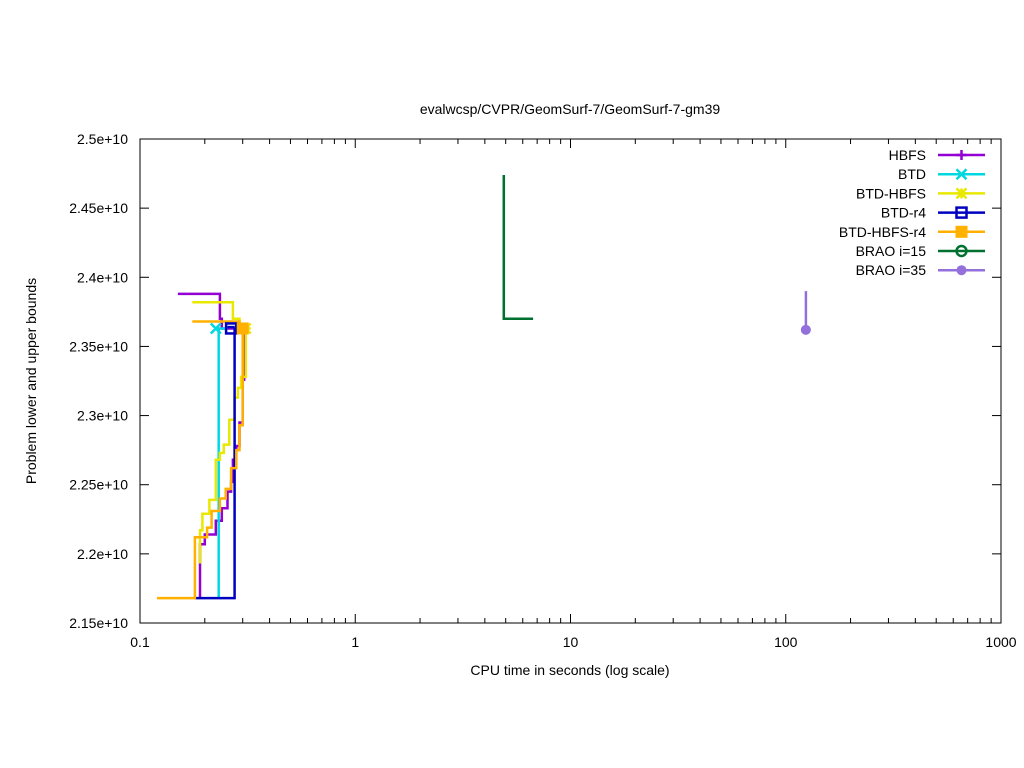  What do you see at coordinates (98, 208) in the screenshot?
I see `y-tick-label: 2.45e+10` at bounding box center [98, 208].